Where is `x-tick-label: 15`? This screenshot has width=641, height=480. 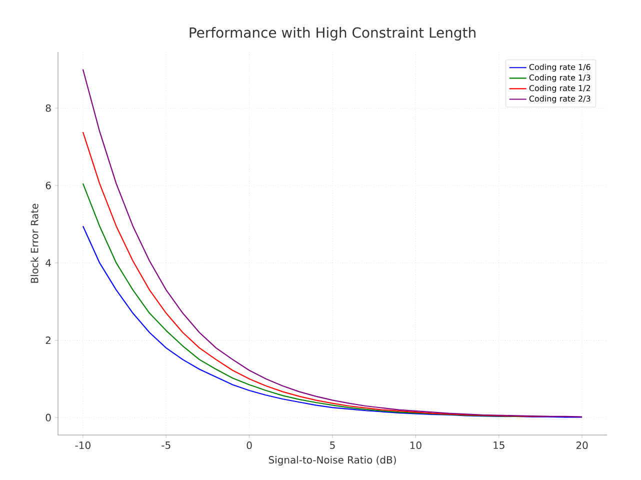 x-tick-label: 15 is located at coordinates (499, 445).